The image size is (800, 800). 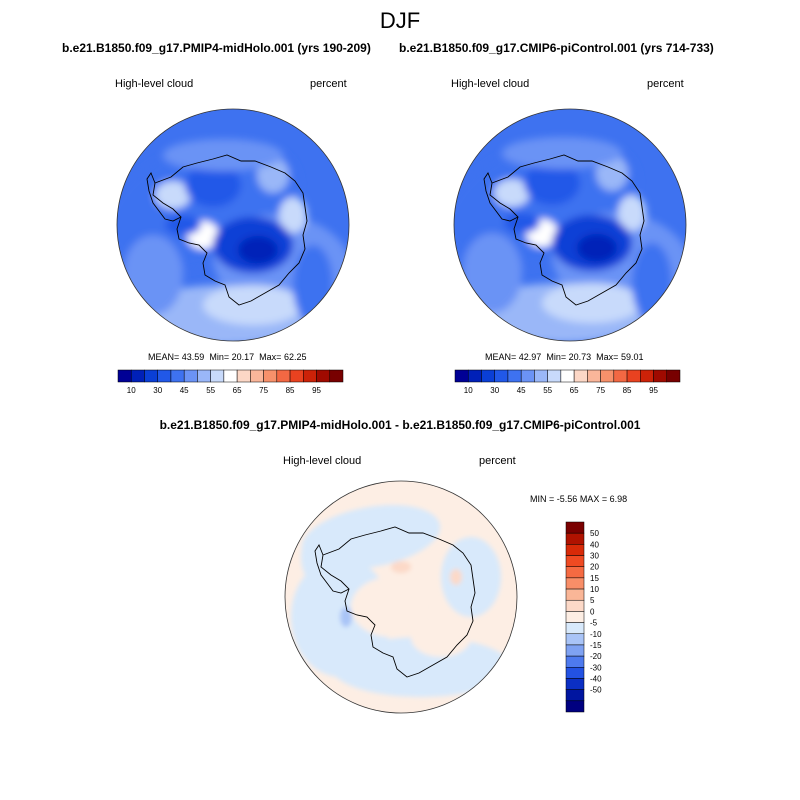 I want to click on panel2-colorbar-tick-label: 30, so click(x=494, y=390).